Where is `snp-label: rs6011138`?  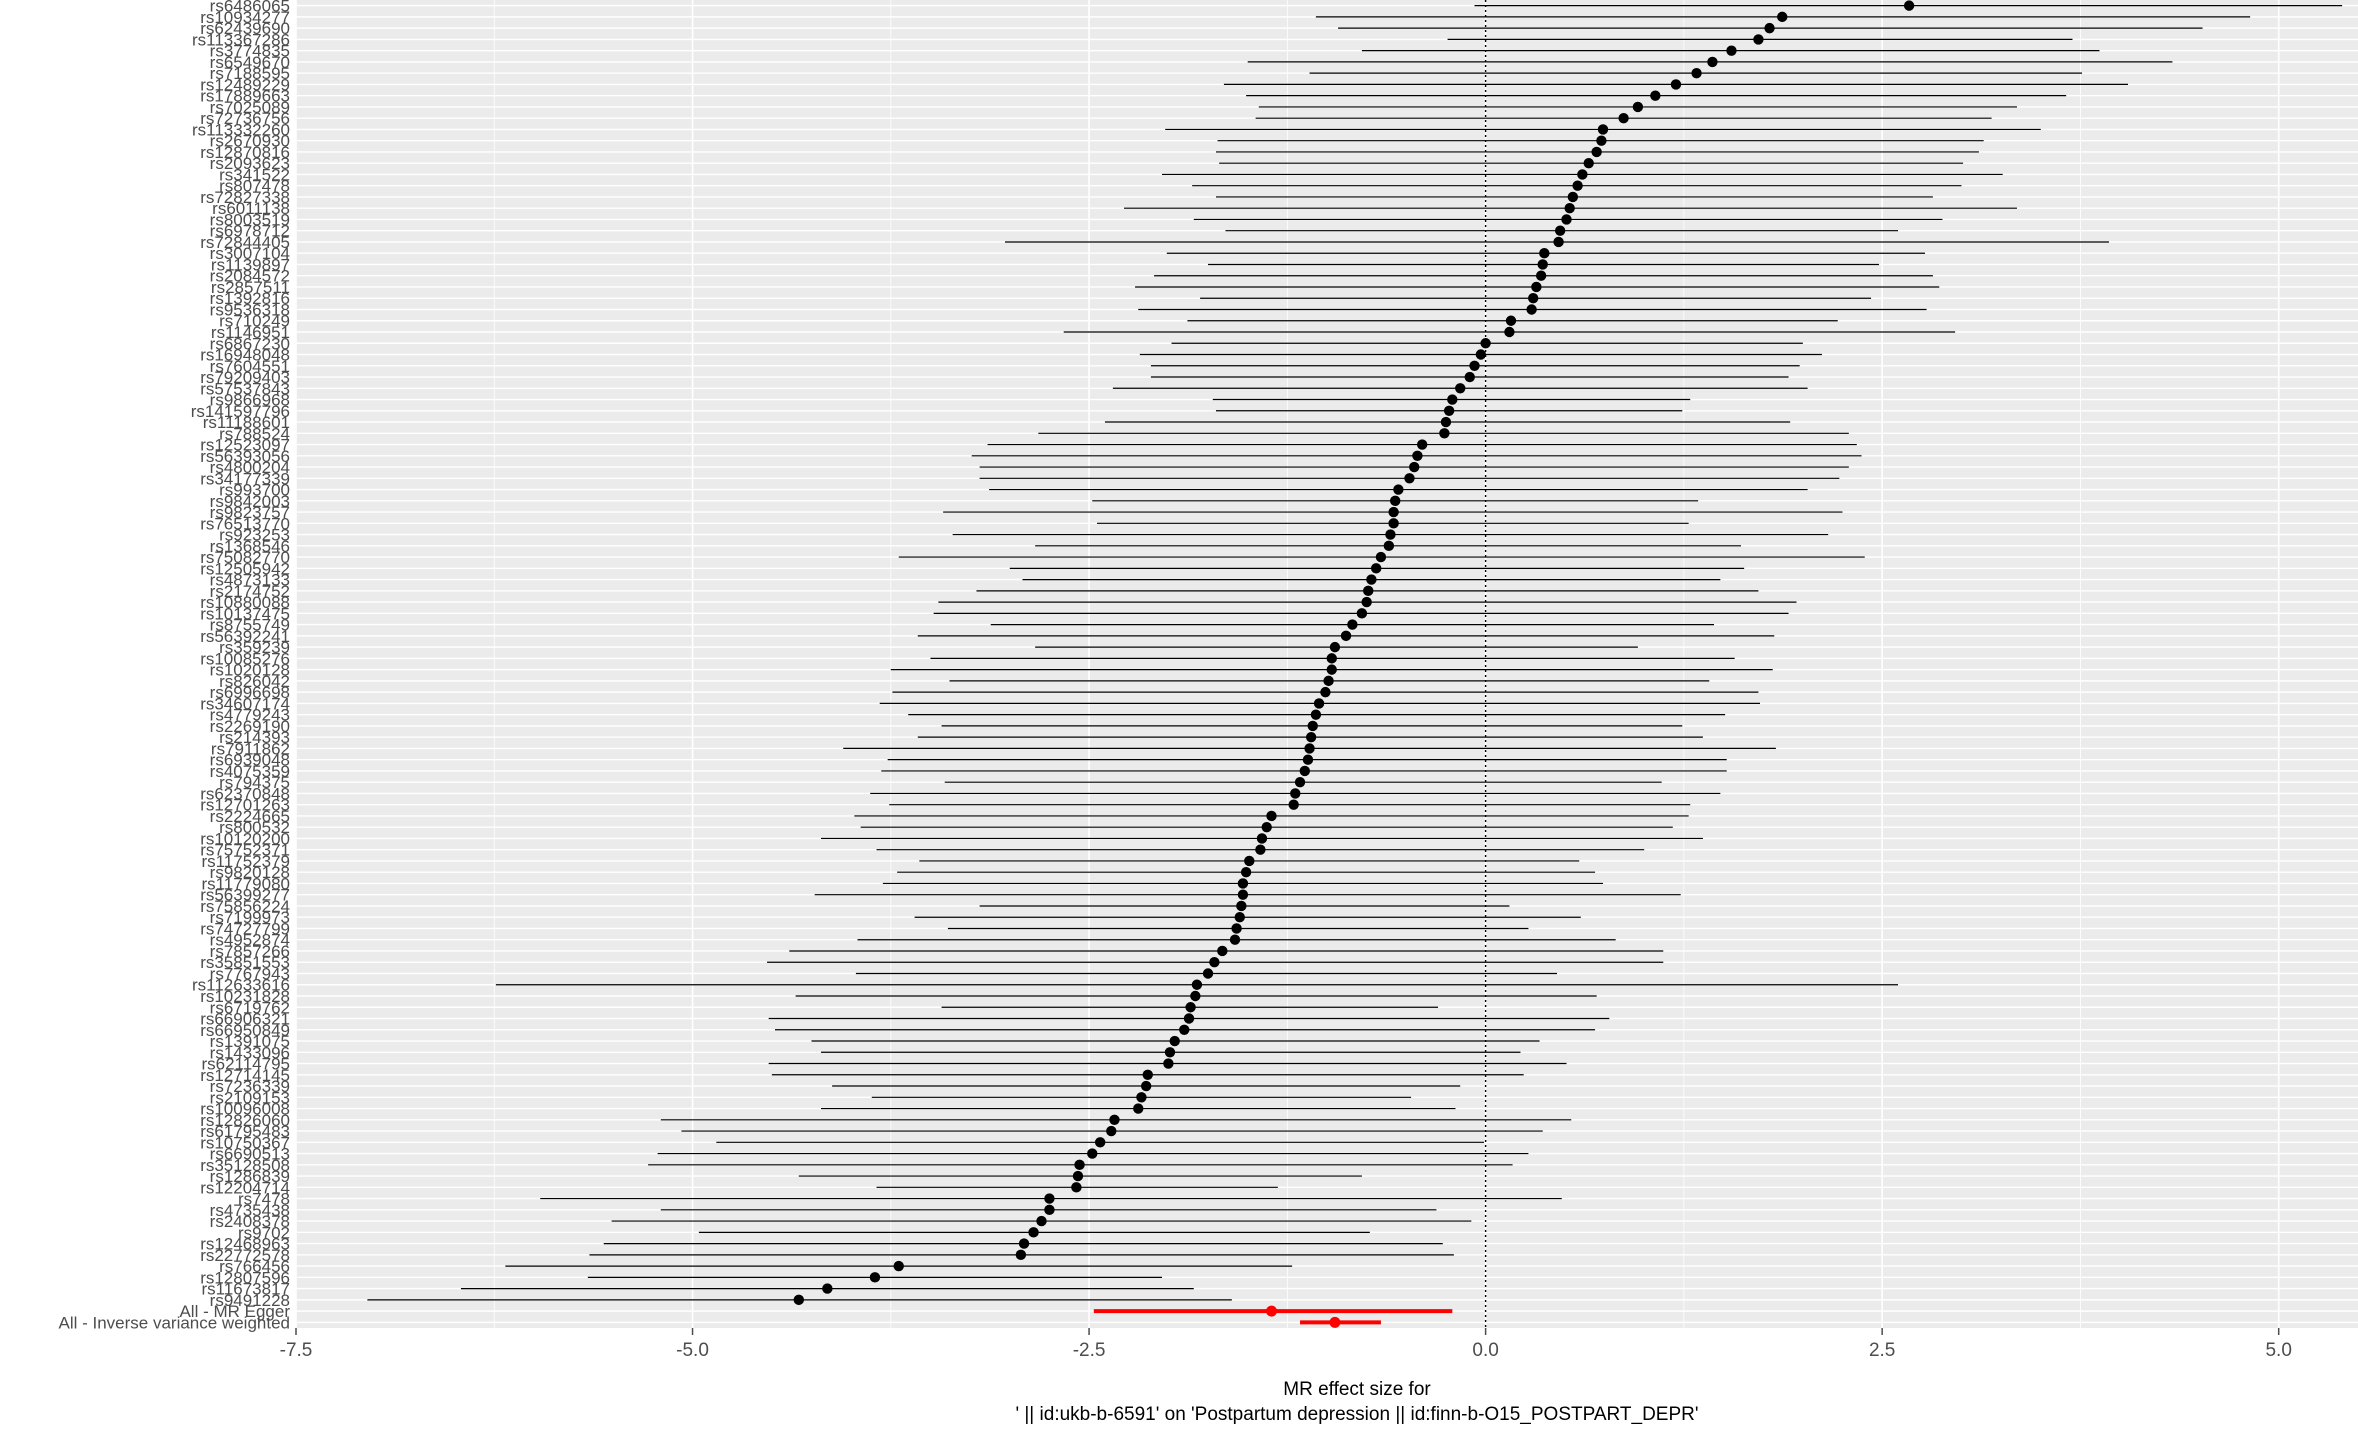 snp-label: rs6011138 is located at coordinates (251, 208).